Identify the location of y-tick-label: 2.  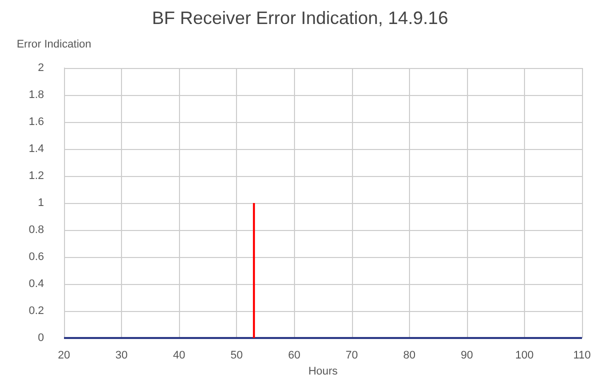
(41, 68).